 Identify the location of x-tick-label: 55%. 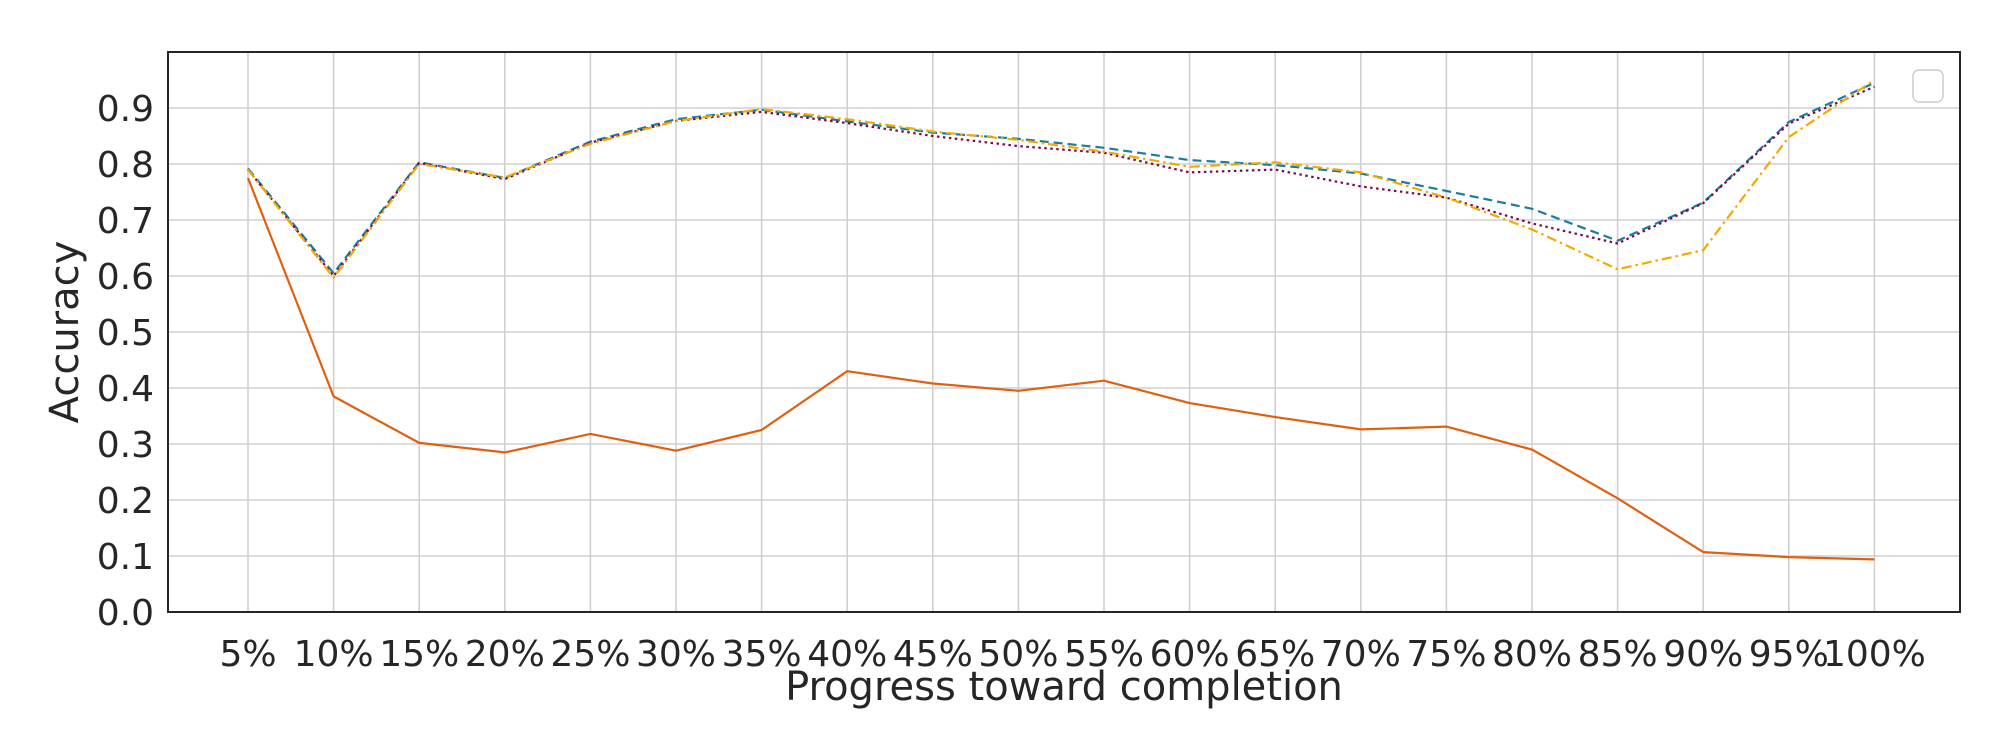
(1104, 654).